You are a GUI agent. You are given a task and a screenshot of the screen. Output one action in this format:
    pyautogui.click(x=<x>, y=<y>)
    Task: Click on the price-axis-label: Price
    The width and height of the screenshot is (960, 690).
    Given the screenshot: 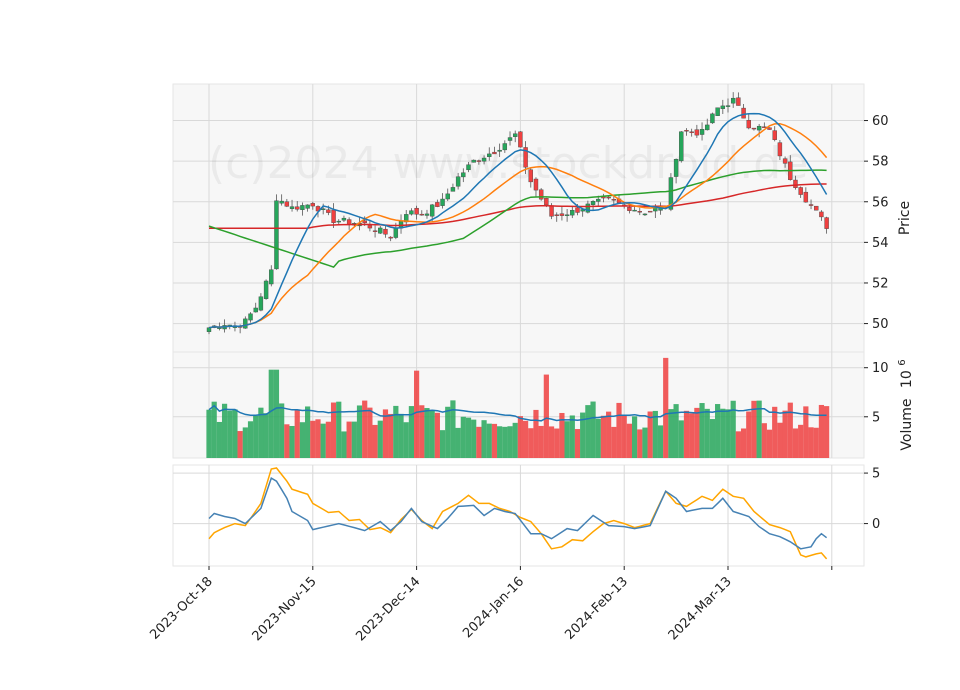 What is the action you would take?
    pyautogui.click(x=905, y=218)
    